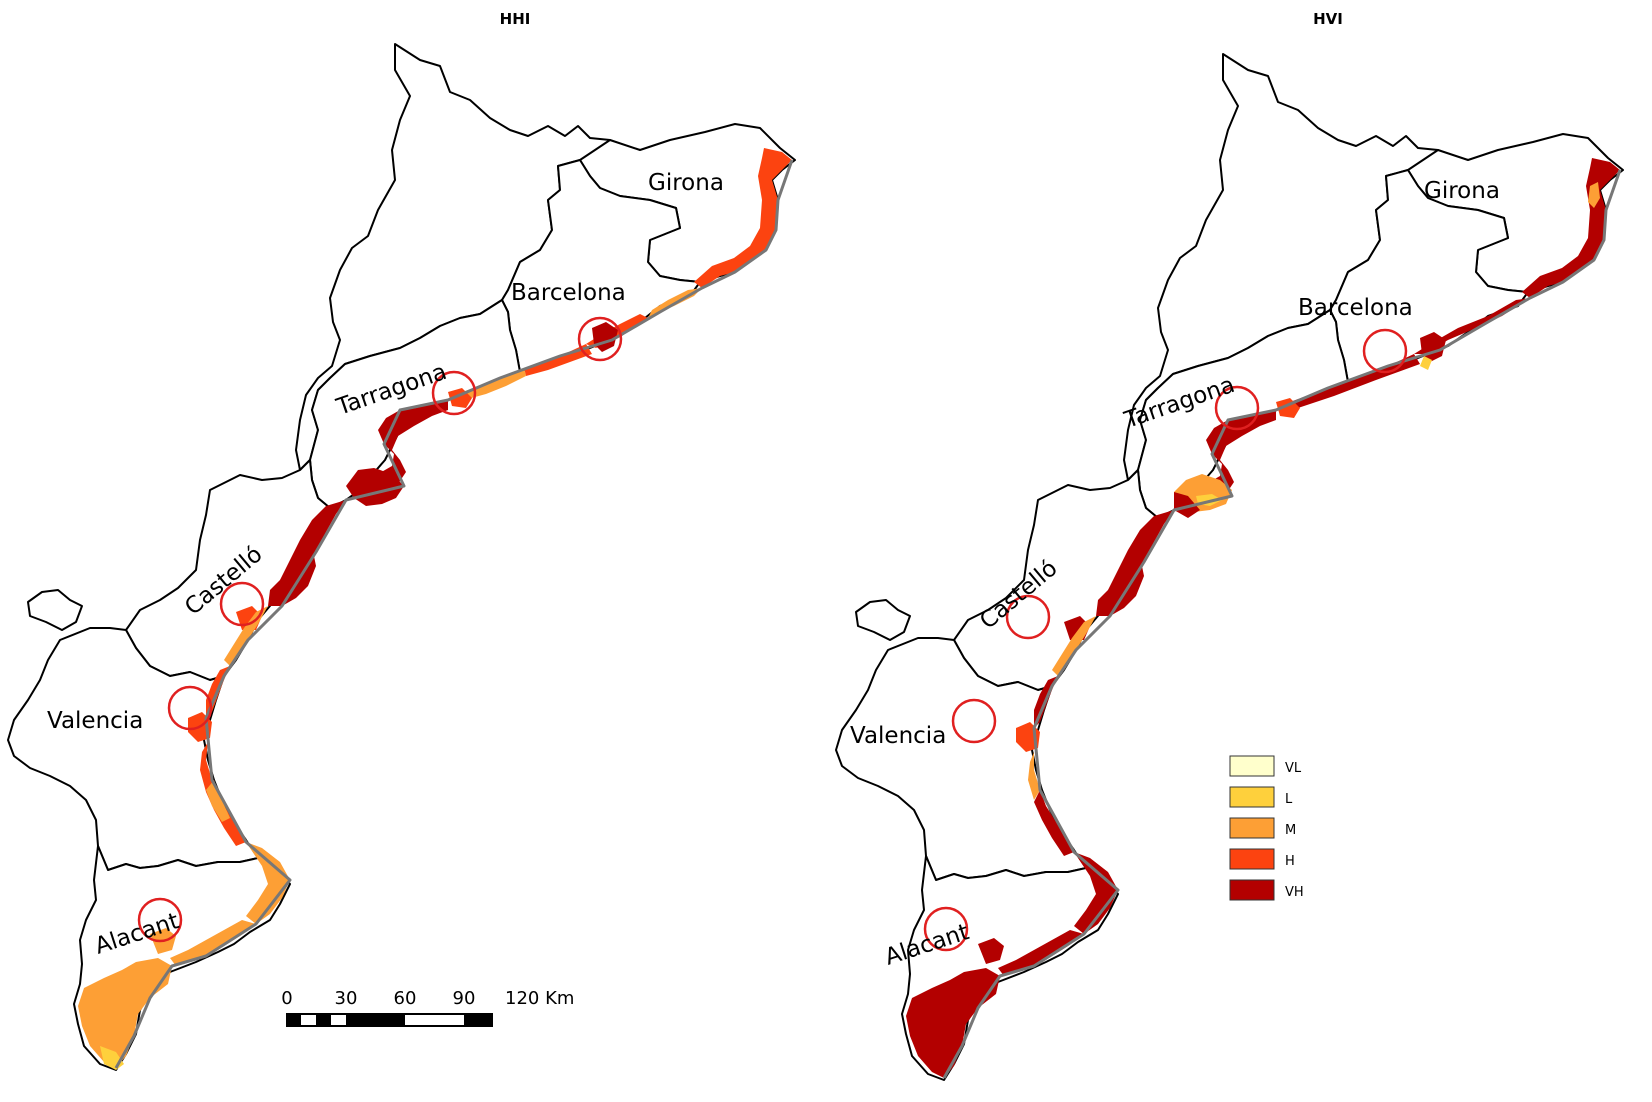 The height and width of the screenshot is (1102, 1652). I want to click on hvi-label-barcelona: Barcelona, so click(1355, 308).